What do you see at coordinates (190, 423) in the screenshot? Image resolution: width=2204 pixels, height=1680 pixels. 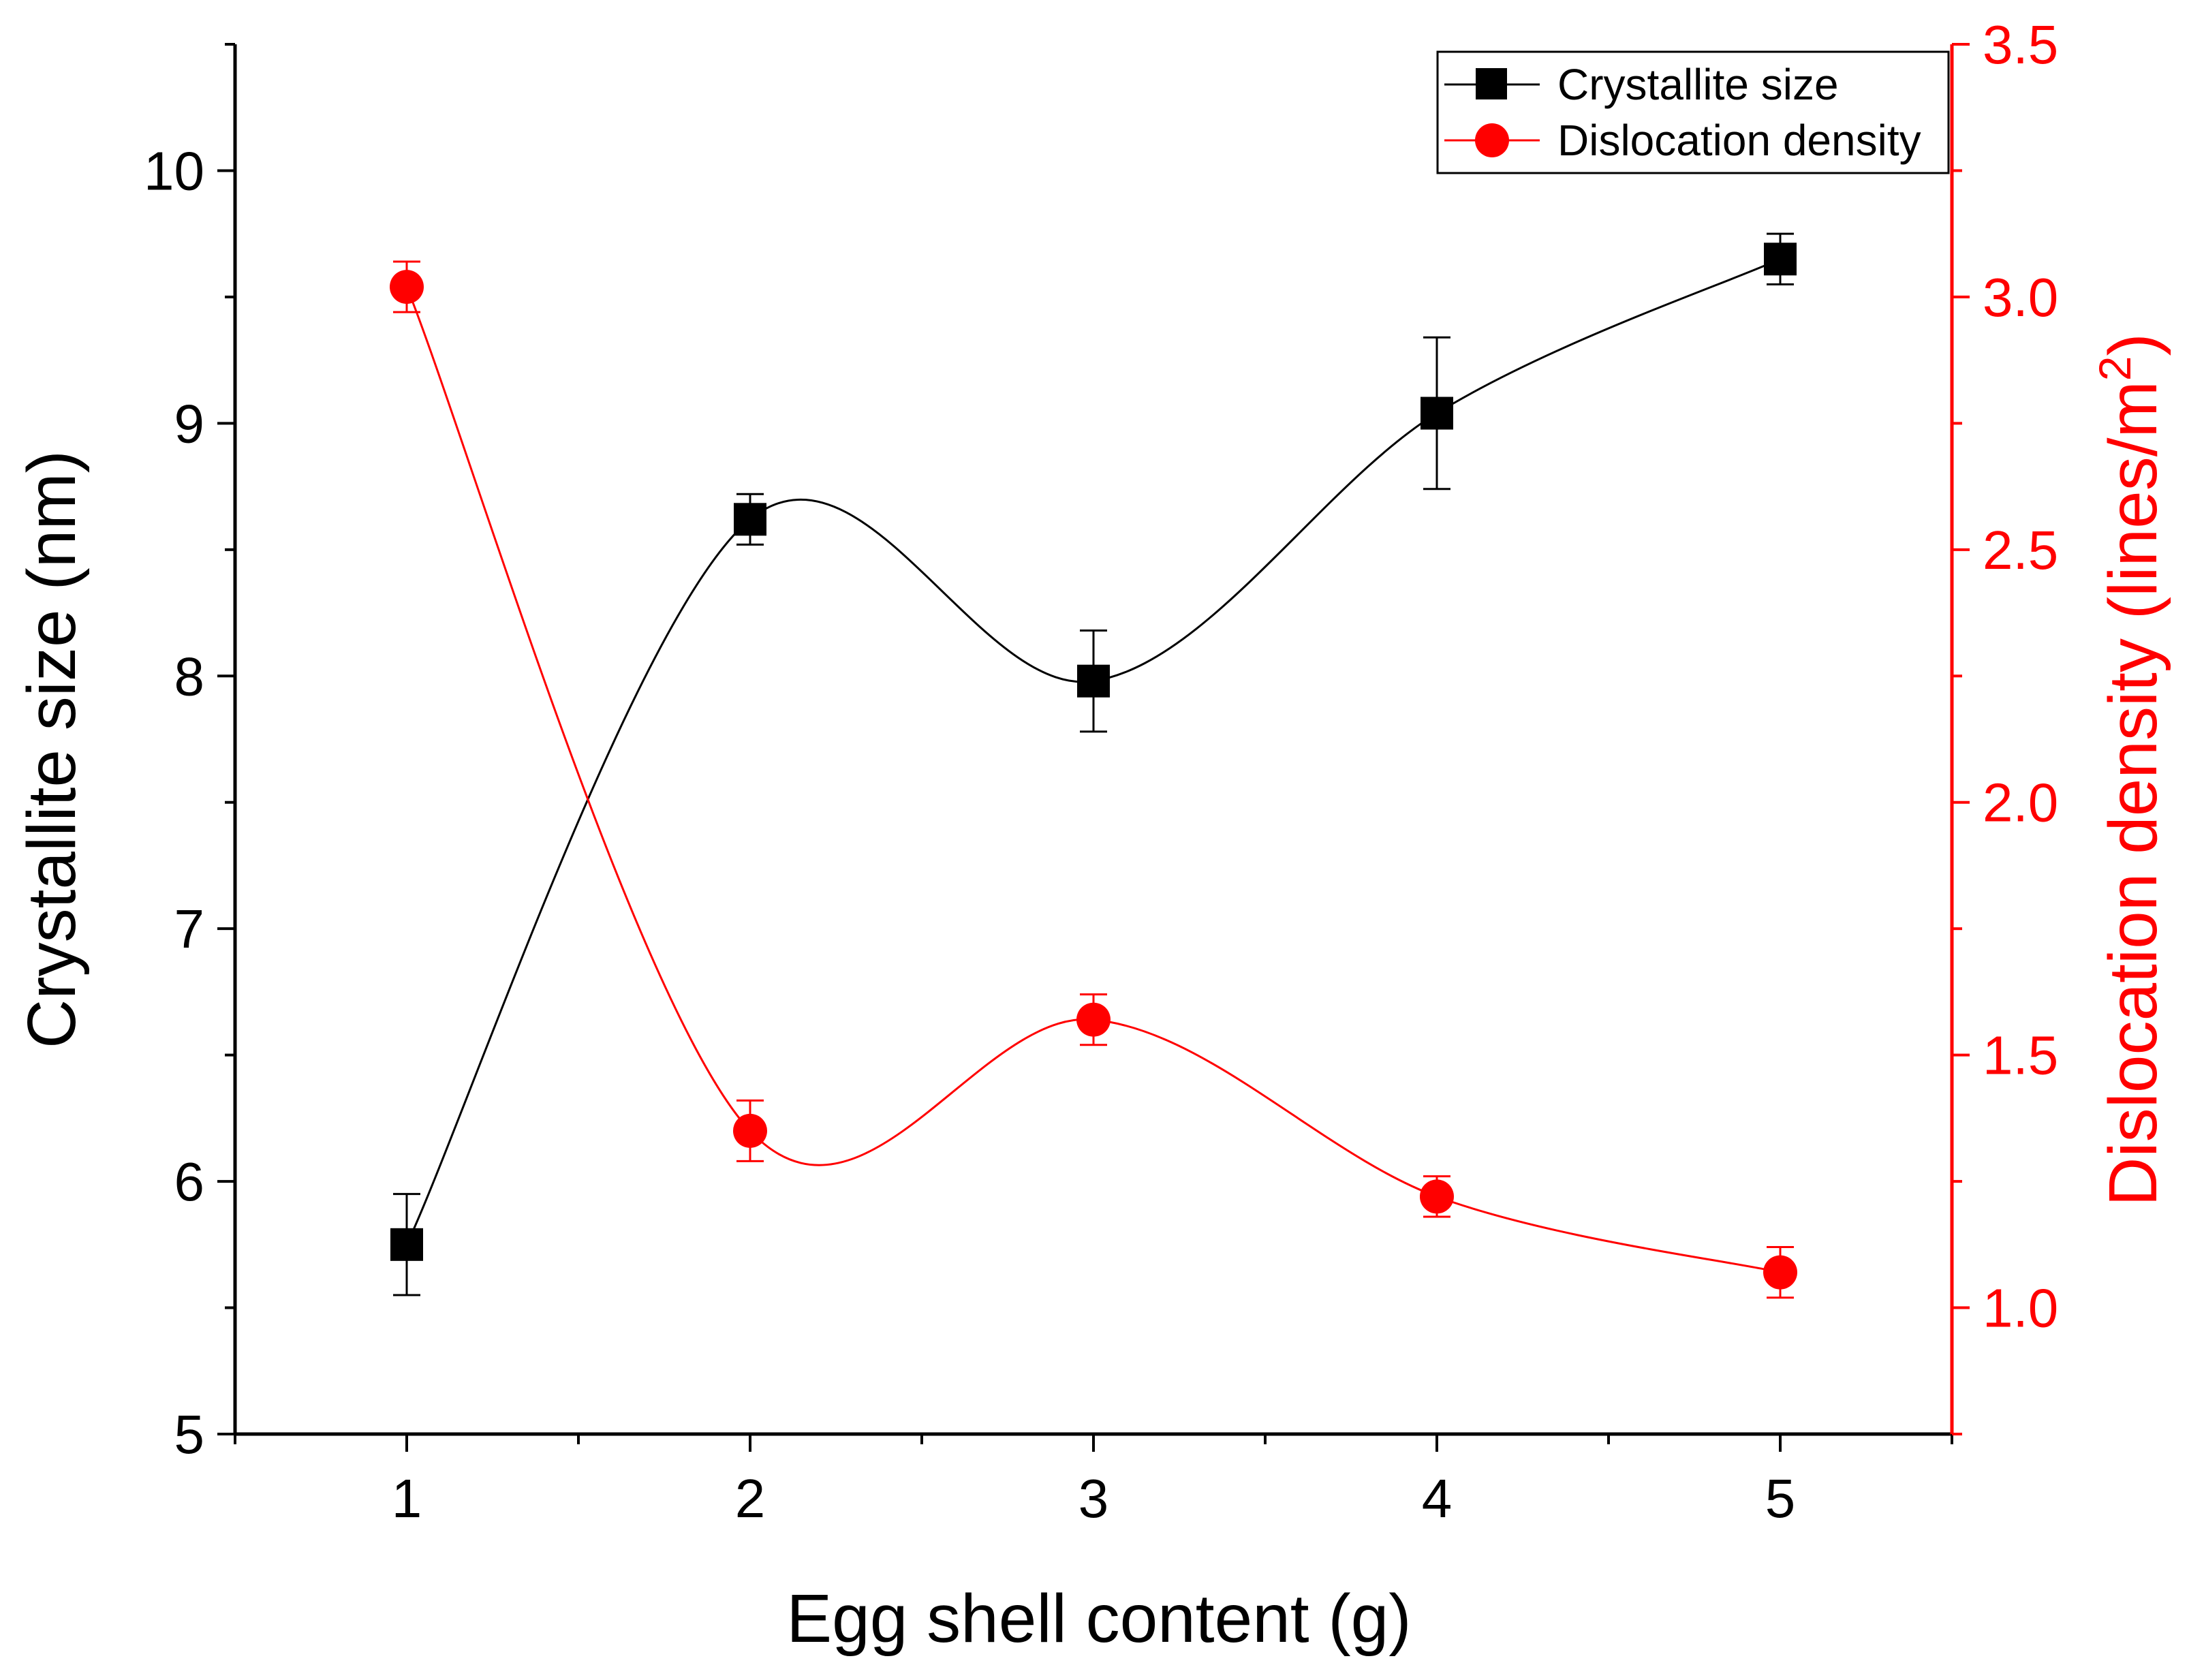 I see `y-left-tick-label: 9` at bounding box center [190, 423].